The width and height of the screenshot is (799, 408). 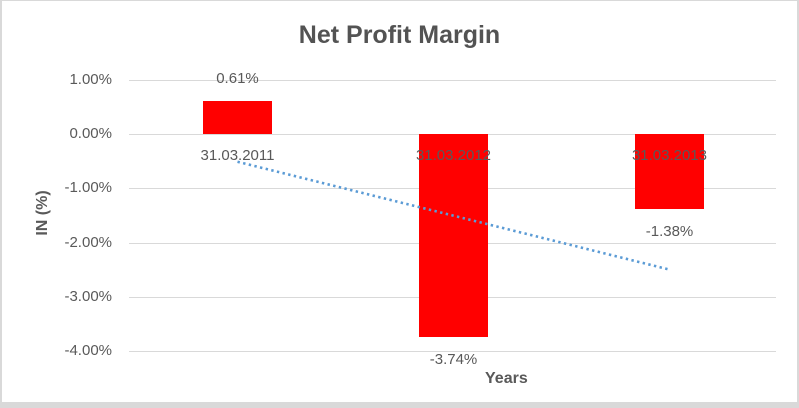 What do you see at coordinates (506, 378) in the screenshot?
I see `x-axis-title: Years` at bounding box center [506, 378].